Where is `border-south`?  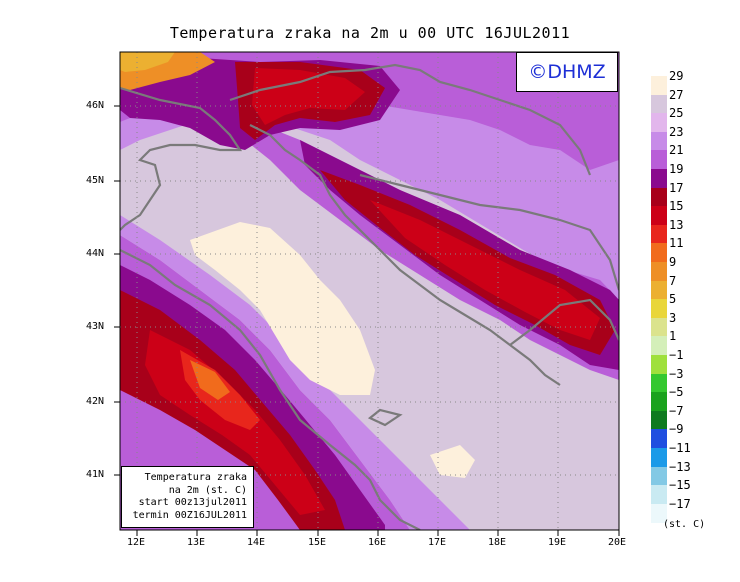 border-south is located at coordinates (564, 322).